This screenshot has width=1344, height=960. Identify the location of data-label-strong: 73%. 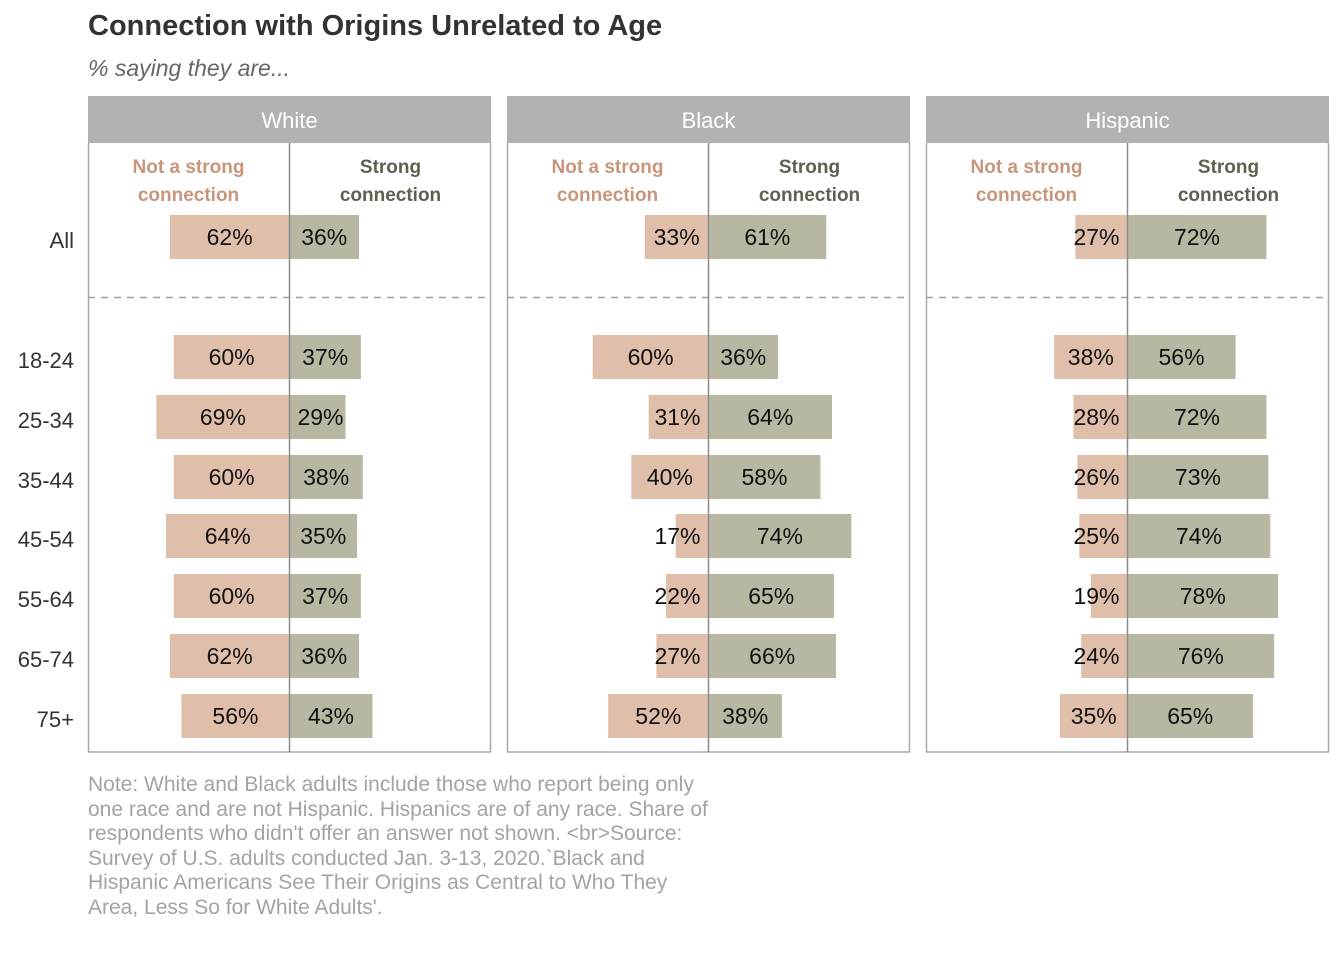
(1198, 477).